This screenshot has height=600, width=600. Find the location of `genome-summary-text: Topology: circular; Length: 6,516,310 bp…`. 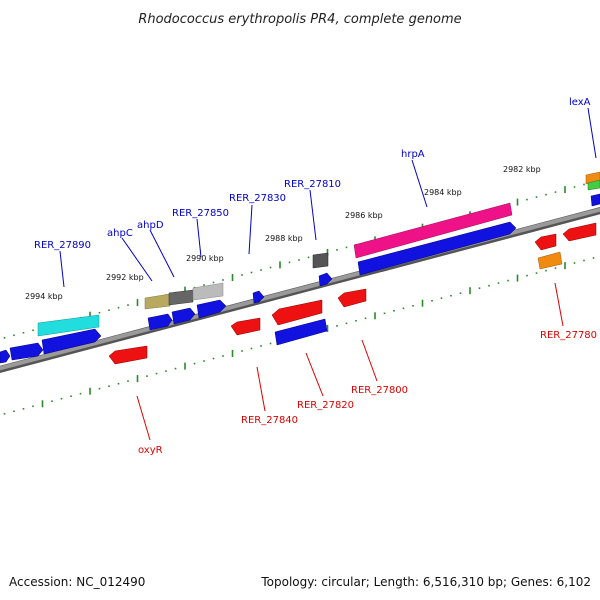

genome-summary-text: Topology: circular; Length: 6,516,310 bp… is located at coordinates (425, 582).